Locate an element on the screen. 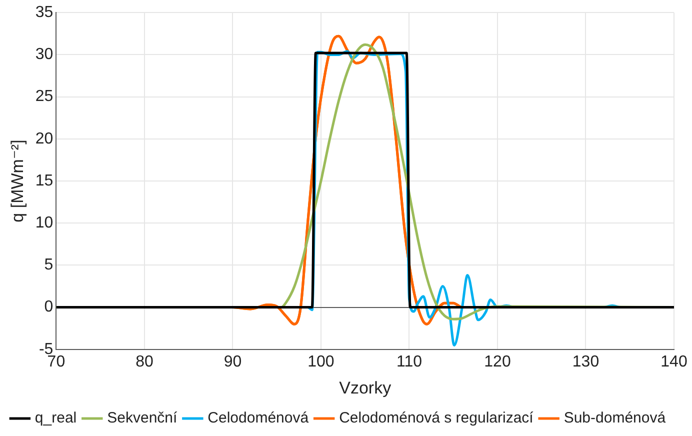 The image size is (692, 436). x-tick-label: 110 is located at coordinates (409, 361).